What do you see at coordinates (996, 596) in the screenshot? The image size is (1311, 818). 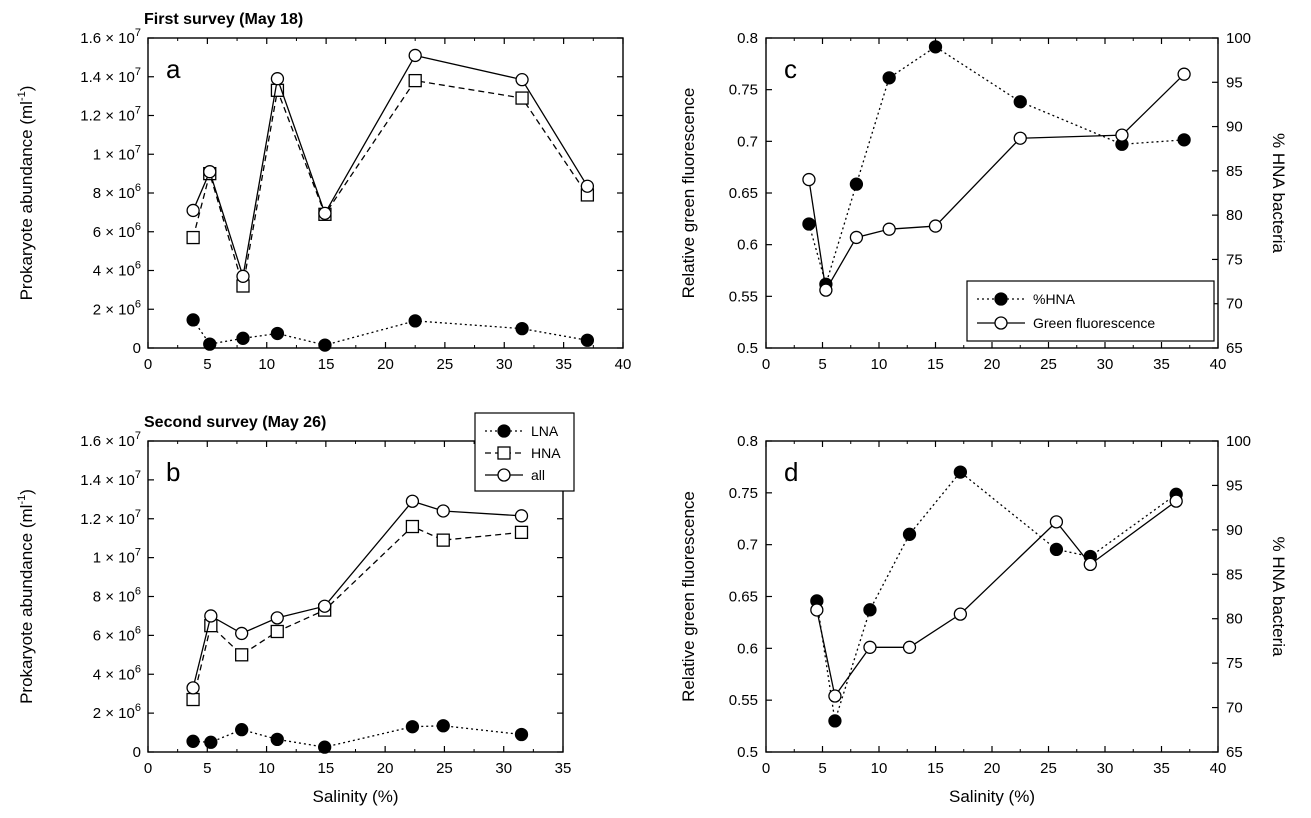 I see `series--hna` at bounding box center [996, 596].